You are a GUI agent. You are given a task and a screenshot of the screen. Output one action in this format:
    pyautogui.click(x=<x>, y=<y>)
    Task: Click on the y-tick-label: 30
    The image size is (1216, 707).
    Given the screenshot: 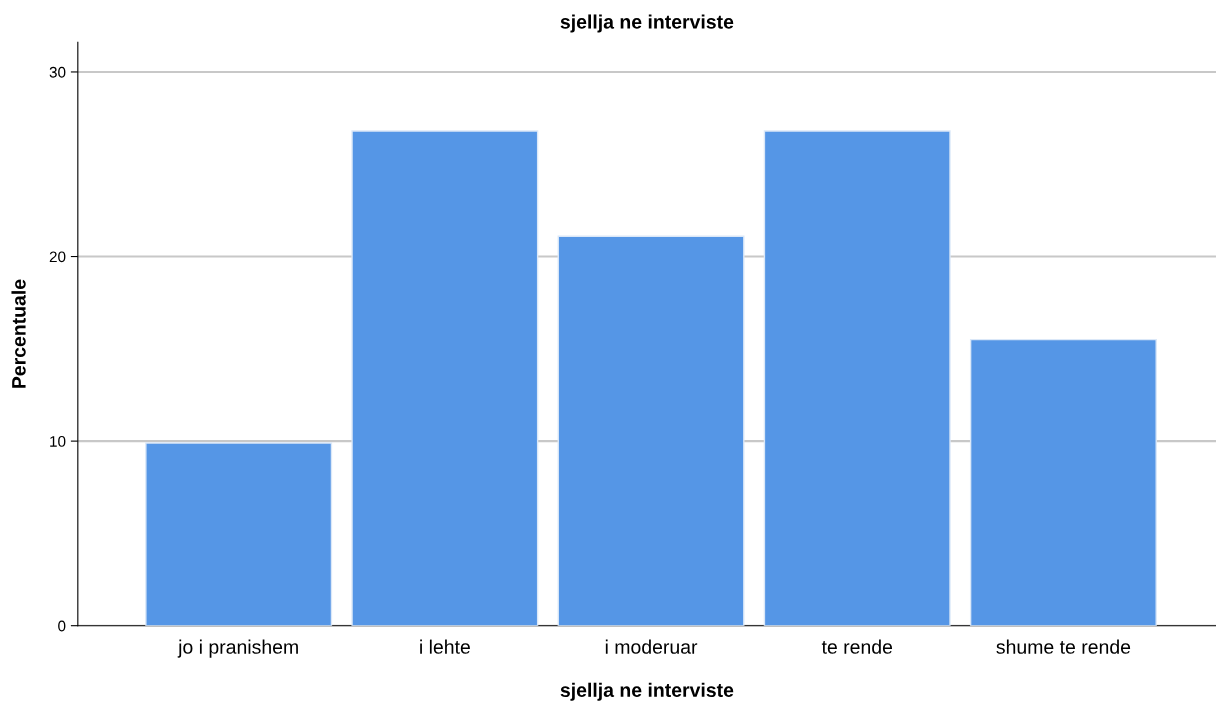 What is the action you would take?
    pyautogui.click(x=57, y=72)
    